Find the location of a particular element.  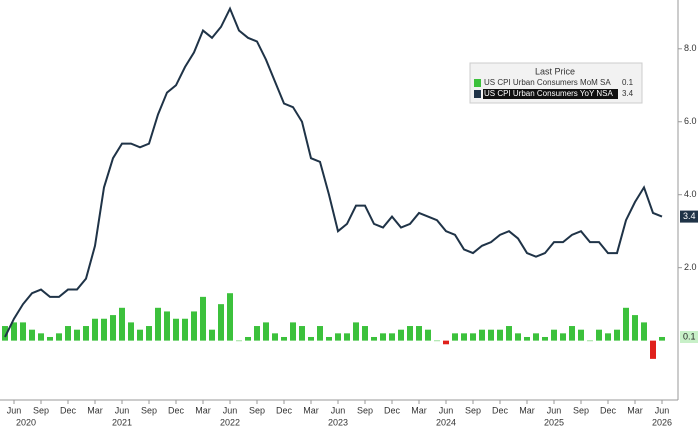

x-year-label: 2026 is located at coordinates (662, 422).